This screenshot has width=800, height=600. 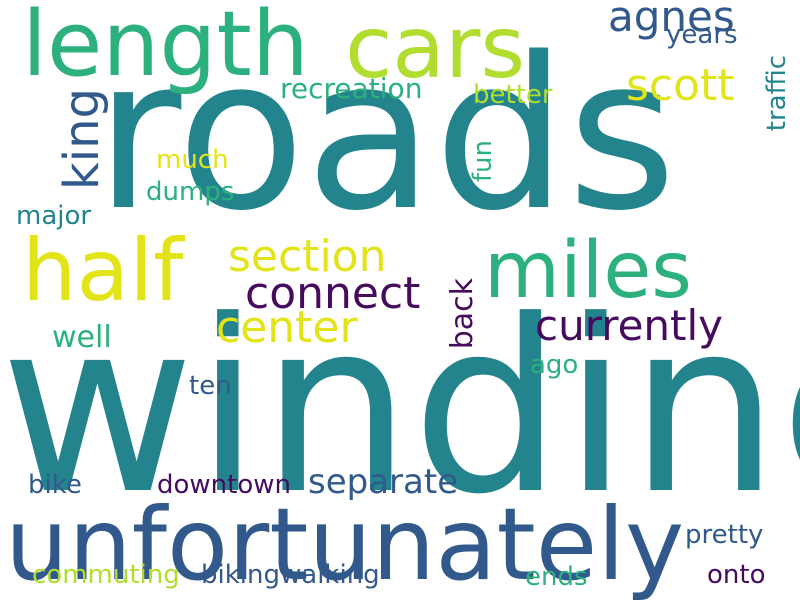 What do you see at coordinates (556, 577) in the screenshot?
I see `word-ends: ends` at bounding box center [556, 577].